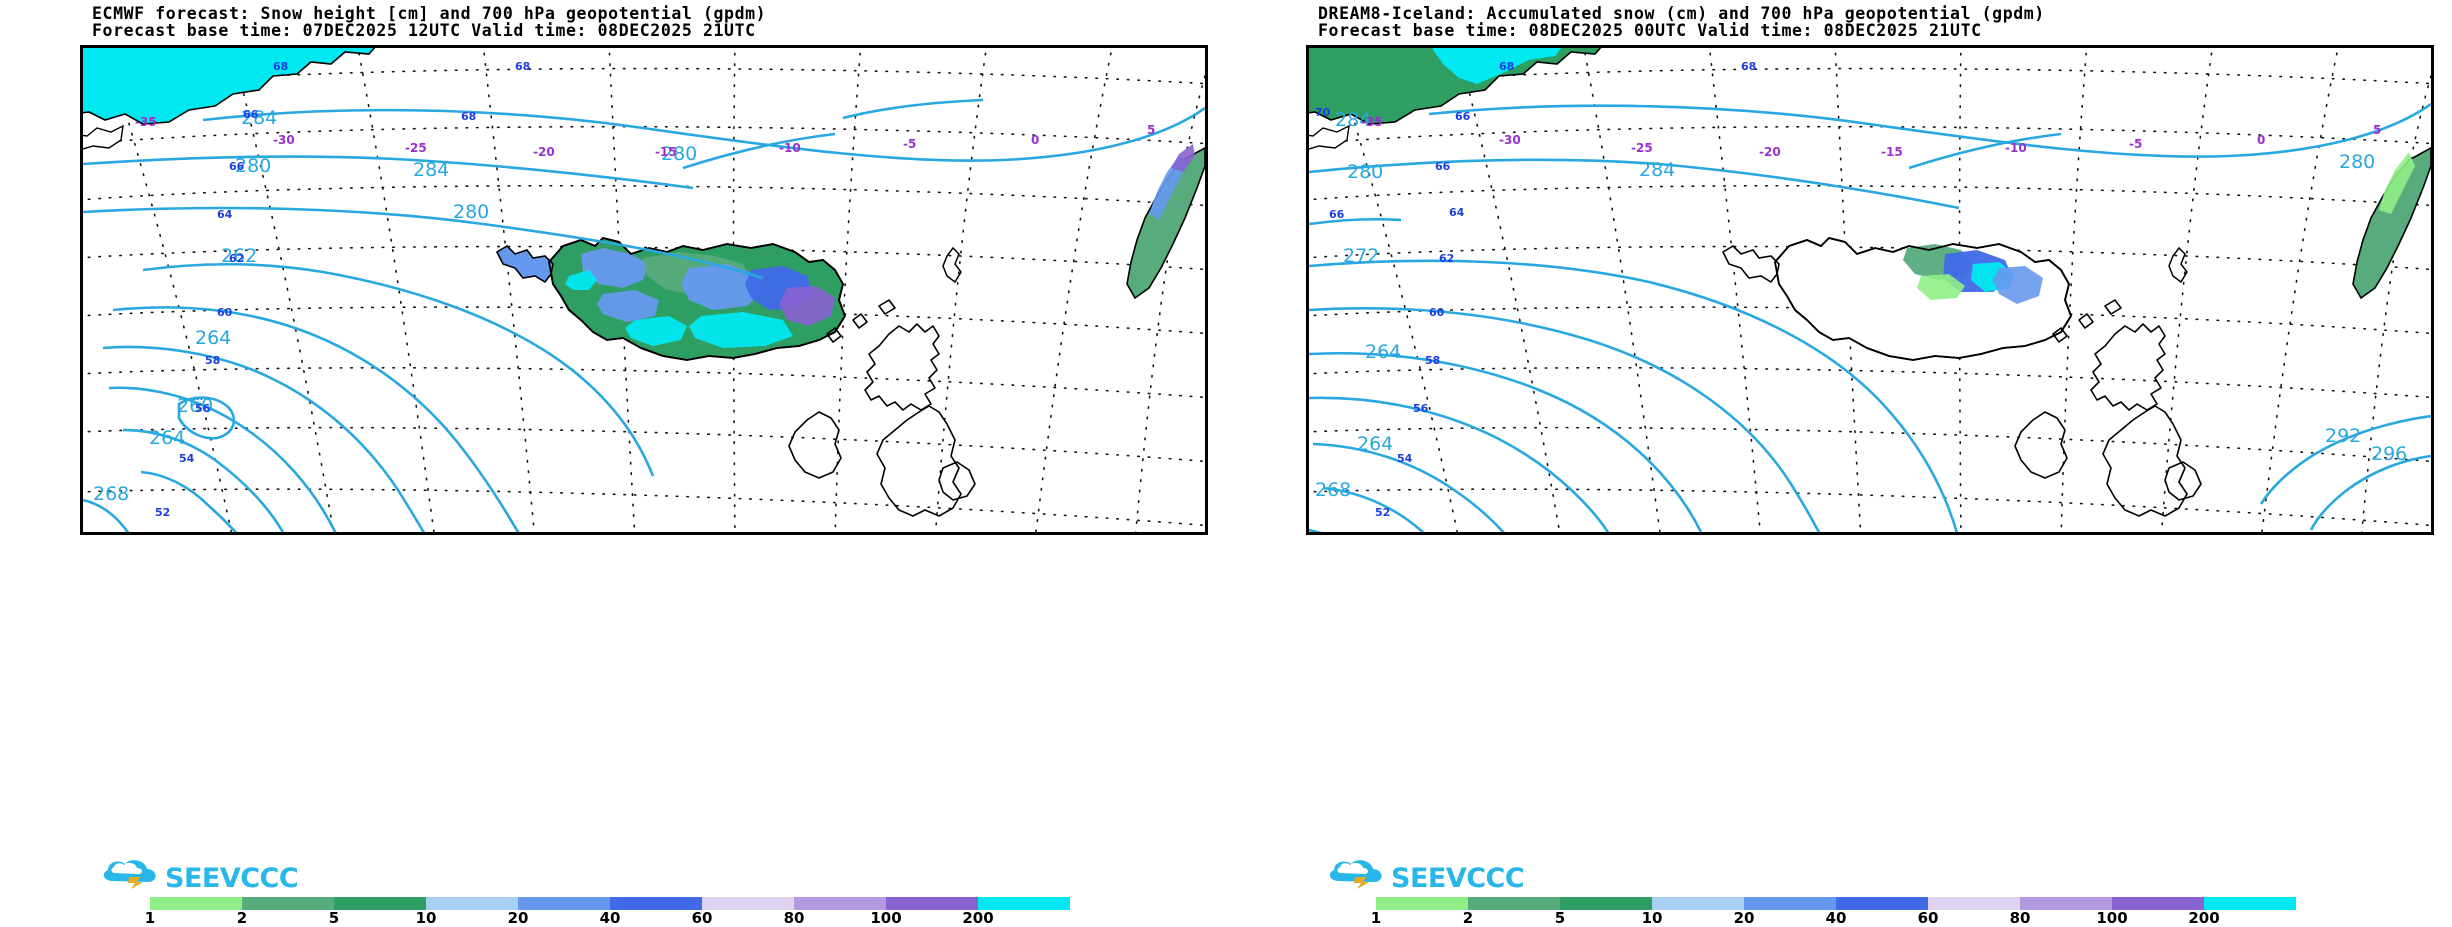 The width and height of the screenshot is (2452, 927). What do you see at coordinates (416, 148) in the screenshot?
I see `svg-text: -25` at bounding box center [416, 148].